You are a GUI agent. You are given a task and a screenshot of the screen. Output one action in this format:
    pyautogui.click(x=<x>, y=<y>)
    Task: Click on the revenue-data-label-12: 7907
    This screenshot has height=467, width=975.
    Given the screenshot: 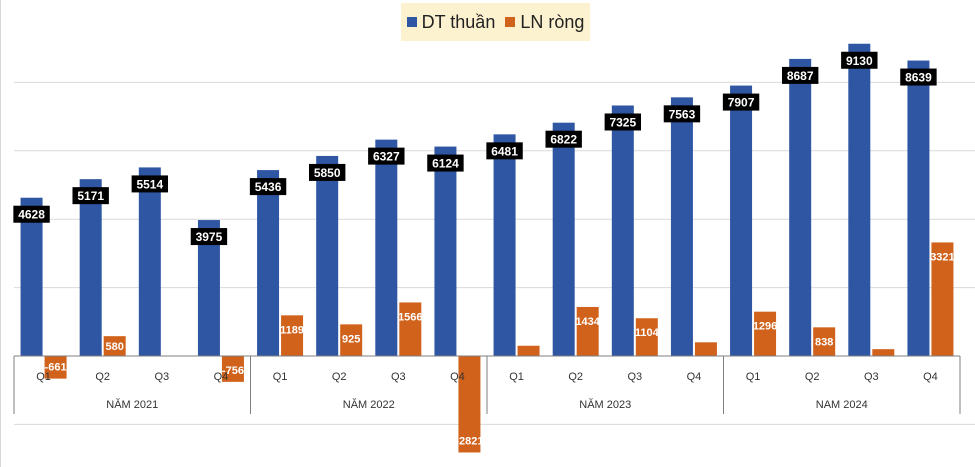 What is the action you would take?
    pyautogui.click(x=741, y=103)
    